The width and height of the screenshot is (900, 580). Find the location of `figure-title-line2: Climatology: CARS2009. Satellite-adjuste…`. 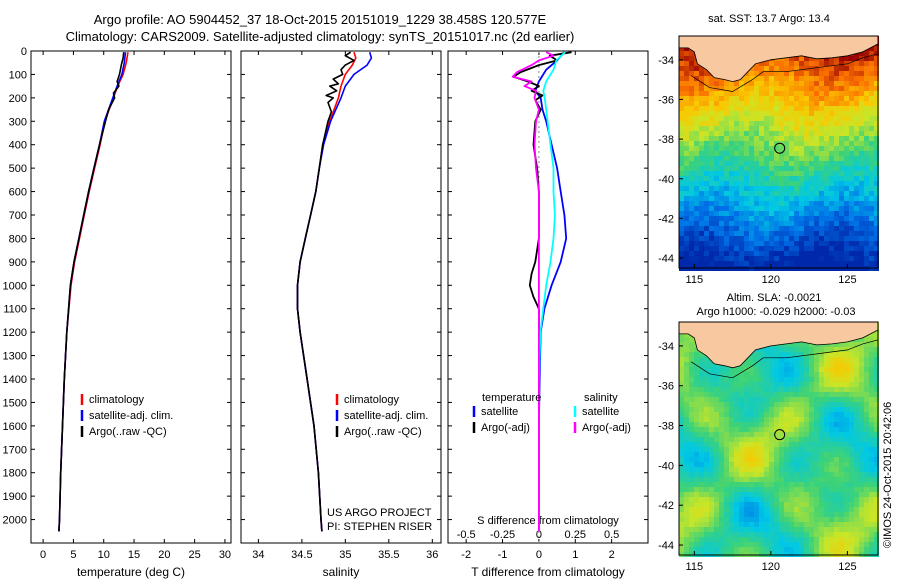

figure-title-line2: Climatology: CARS2009. Satellite-adjuste… is located at coordinates (320, 36).